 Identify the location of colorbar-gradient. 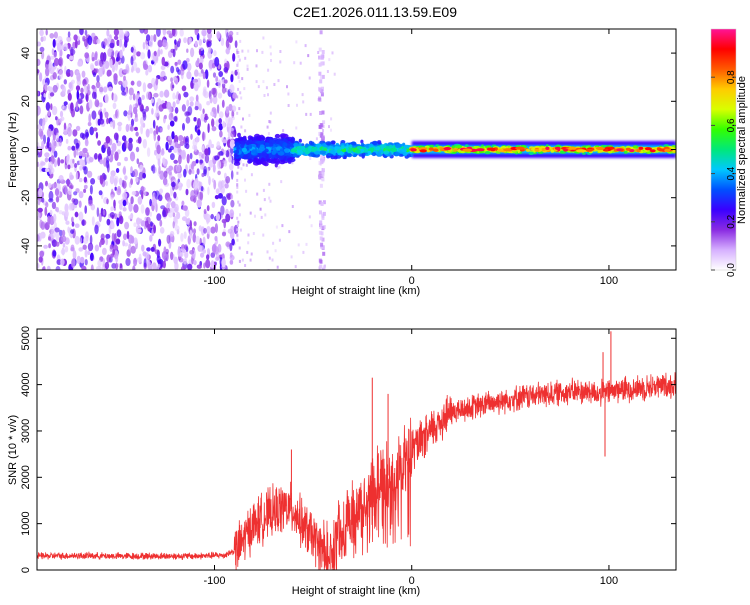
(723, 149).